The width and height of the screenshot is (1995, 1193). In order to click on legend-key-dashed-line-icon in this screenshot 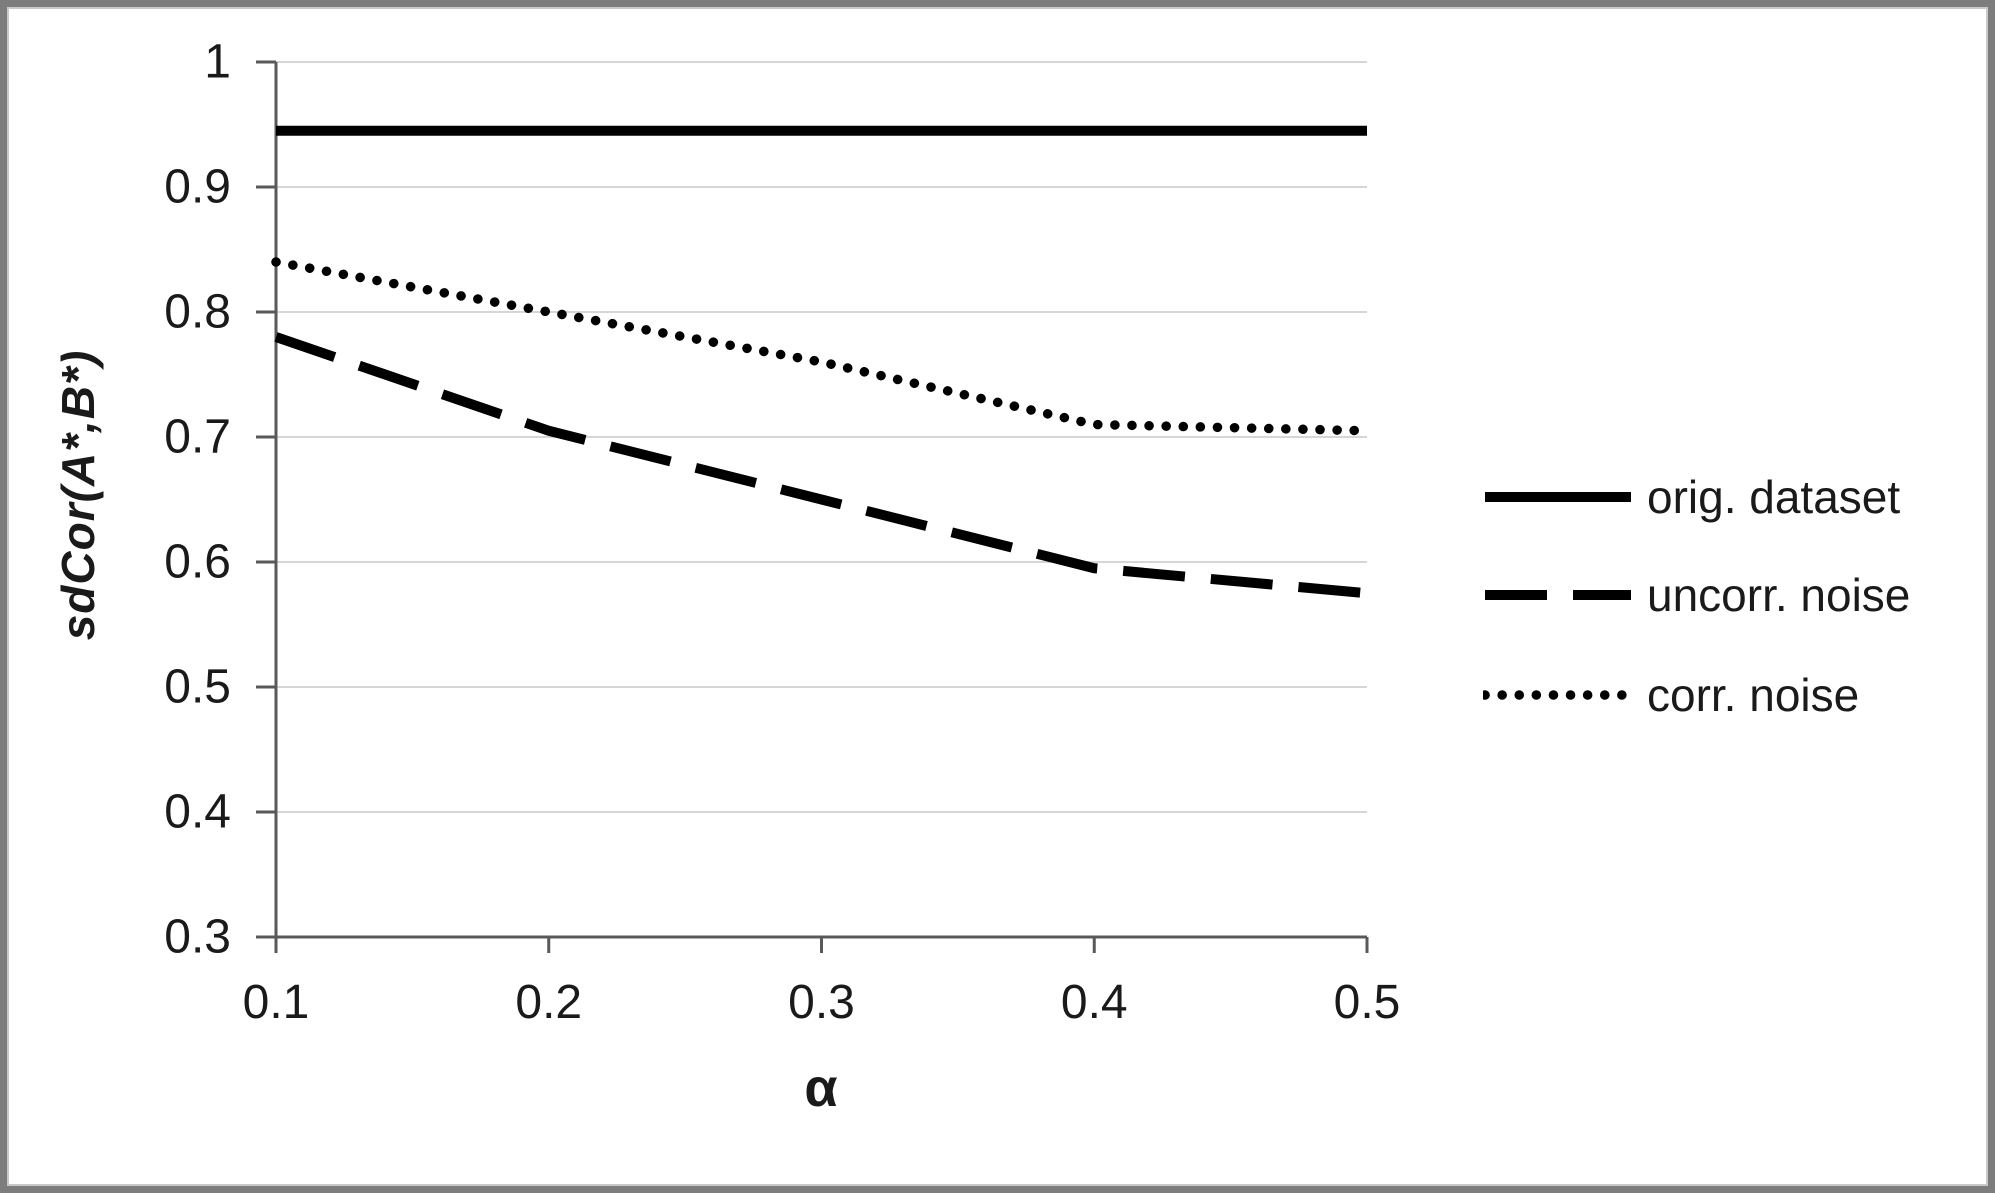, I will do `click(1558, 595)`.